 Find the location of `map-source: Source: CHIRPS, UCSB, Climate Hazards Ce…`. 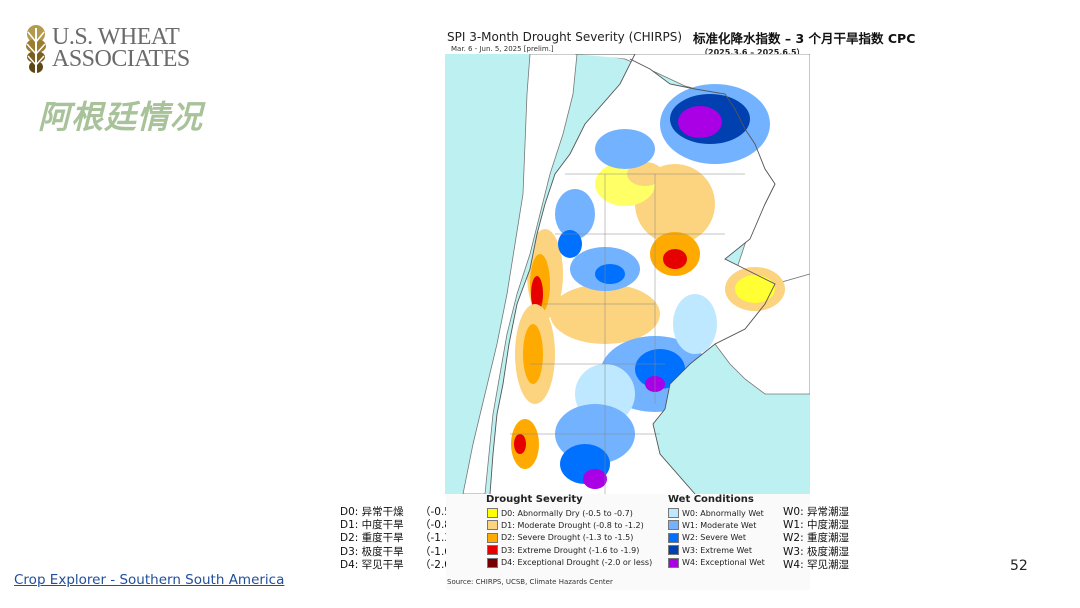

map-source: Source: CHIRPS, UCSB, Climate Hazards Ce… is located at coordinates (530, 582).